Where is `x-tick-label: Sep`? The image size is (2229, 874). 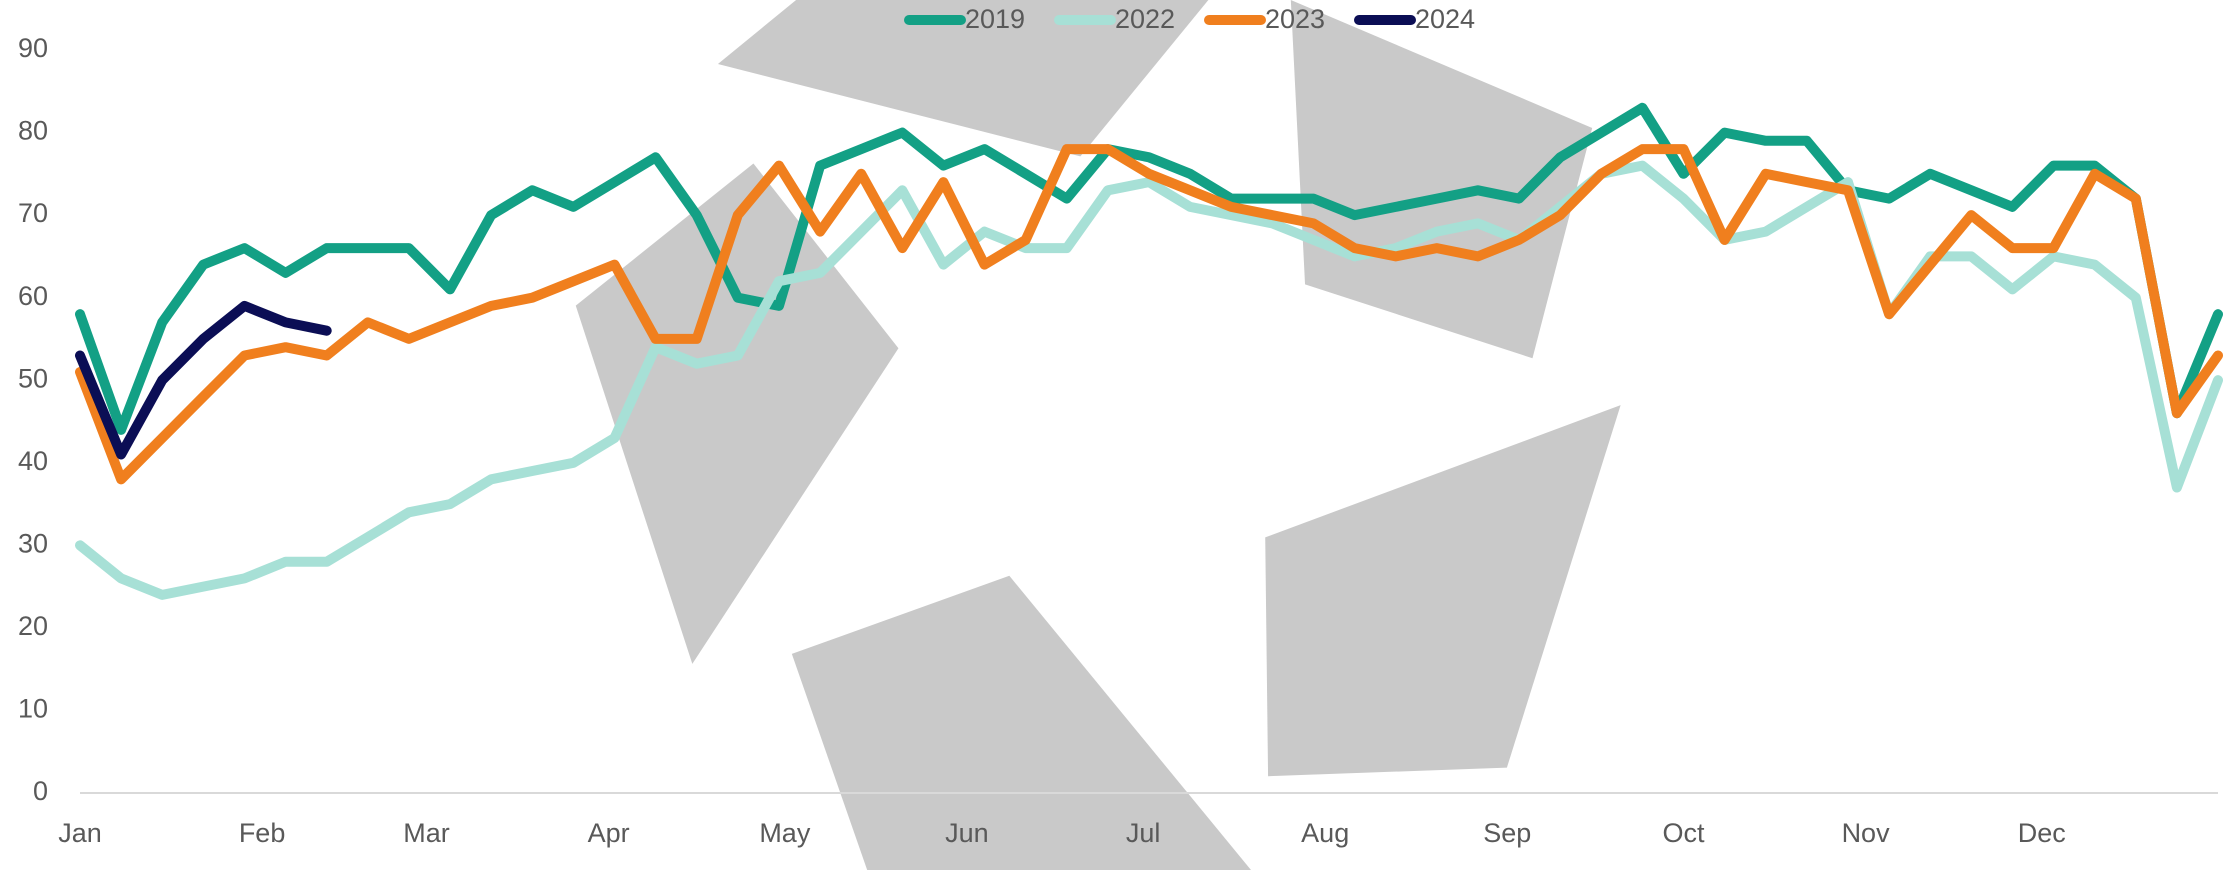 x-tick-label: Sep is located at coordinates (1507, 833).